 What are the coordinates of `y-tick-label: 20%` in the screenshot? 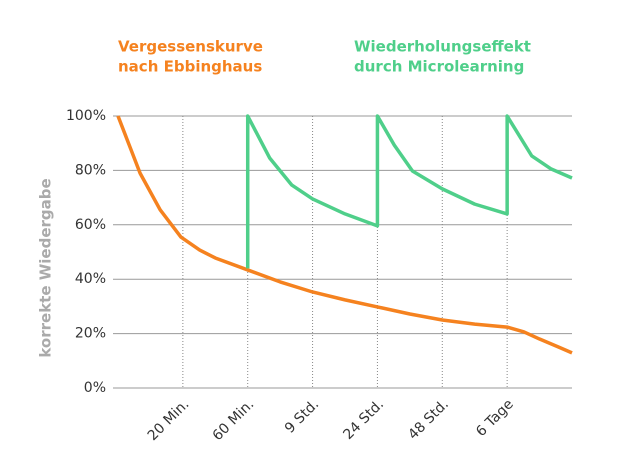 It's located at (90, 334).